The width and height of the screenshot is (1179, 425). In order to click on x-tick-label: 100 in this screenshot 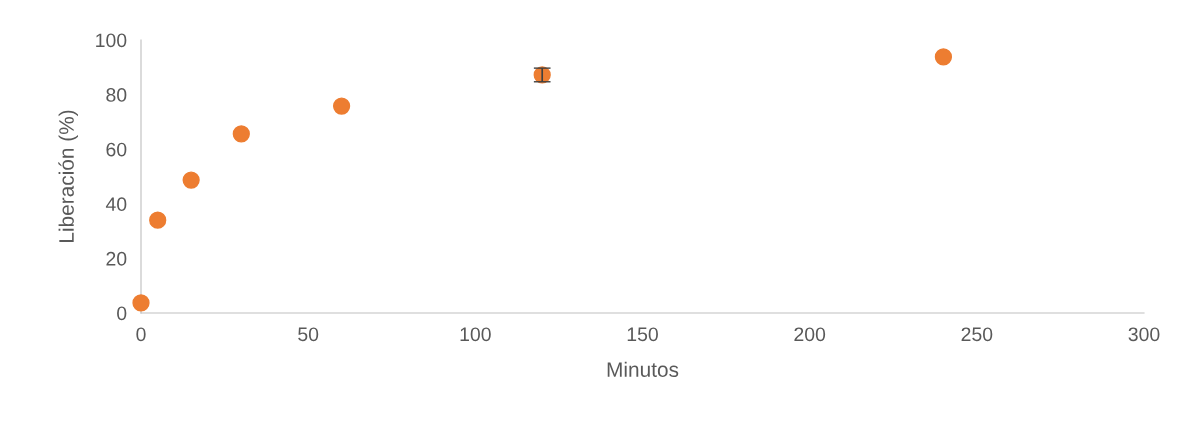, I will do `click(475, 334)`.